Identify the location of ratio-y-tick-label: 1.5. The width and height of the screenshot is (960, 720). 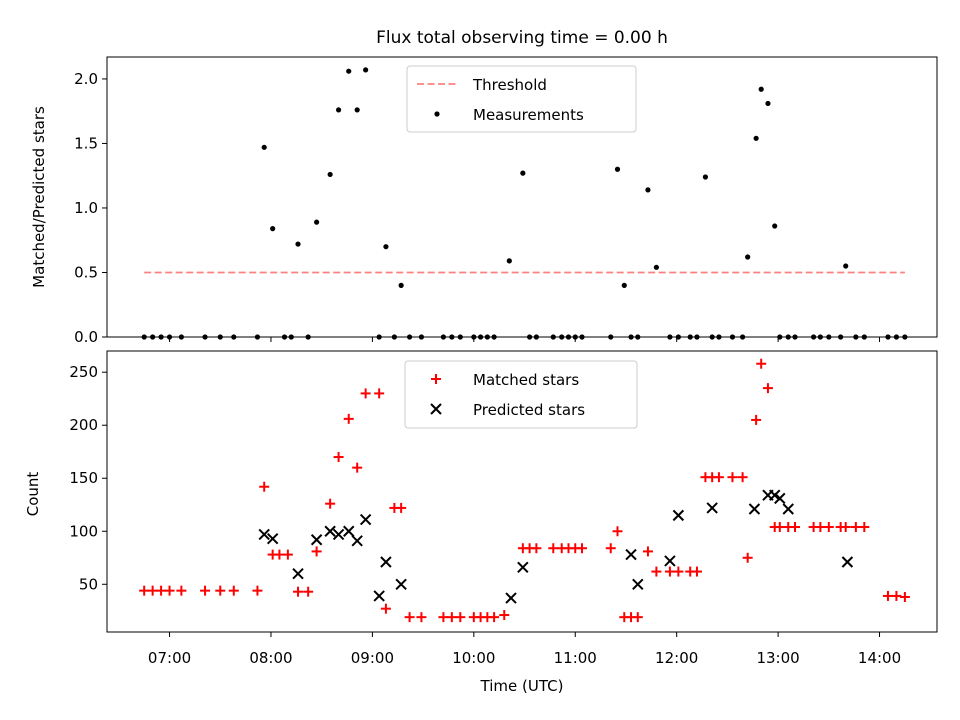
(86, 143).